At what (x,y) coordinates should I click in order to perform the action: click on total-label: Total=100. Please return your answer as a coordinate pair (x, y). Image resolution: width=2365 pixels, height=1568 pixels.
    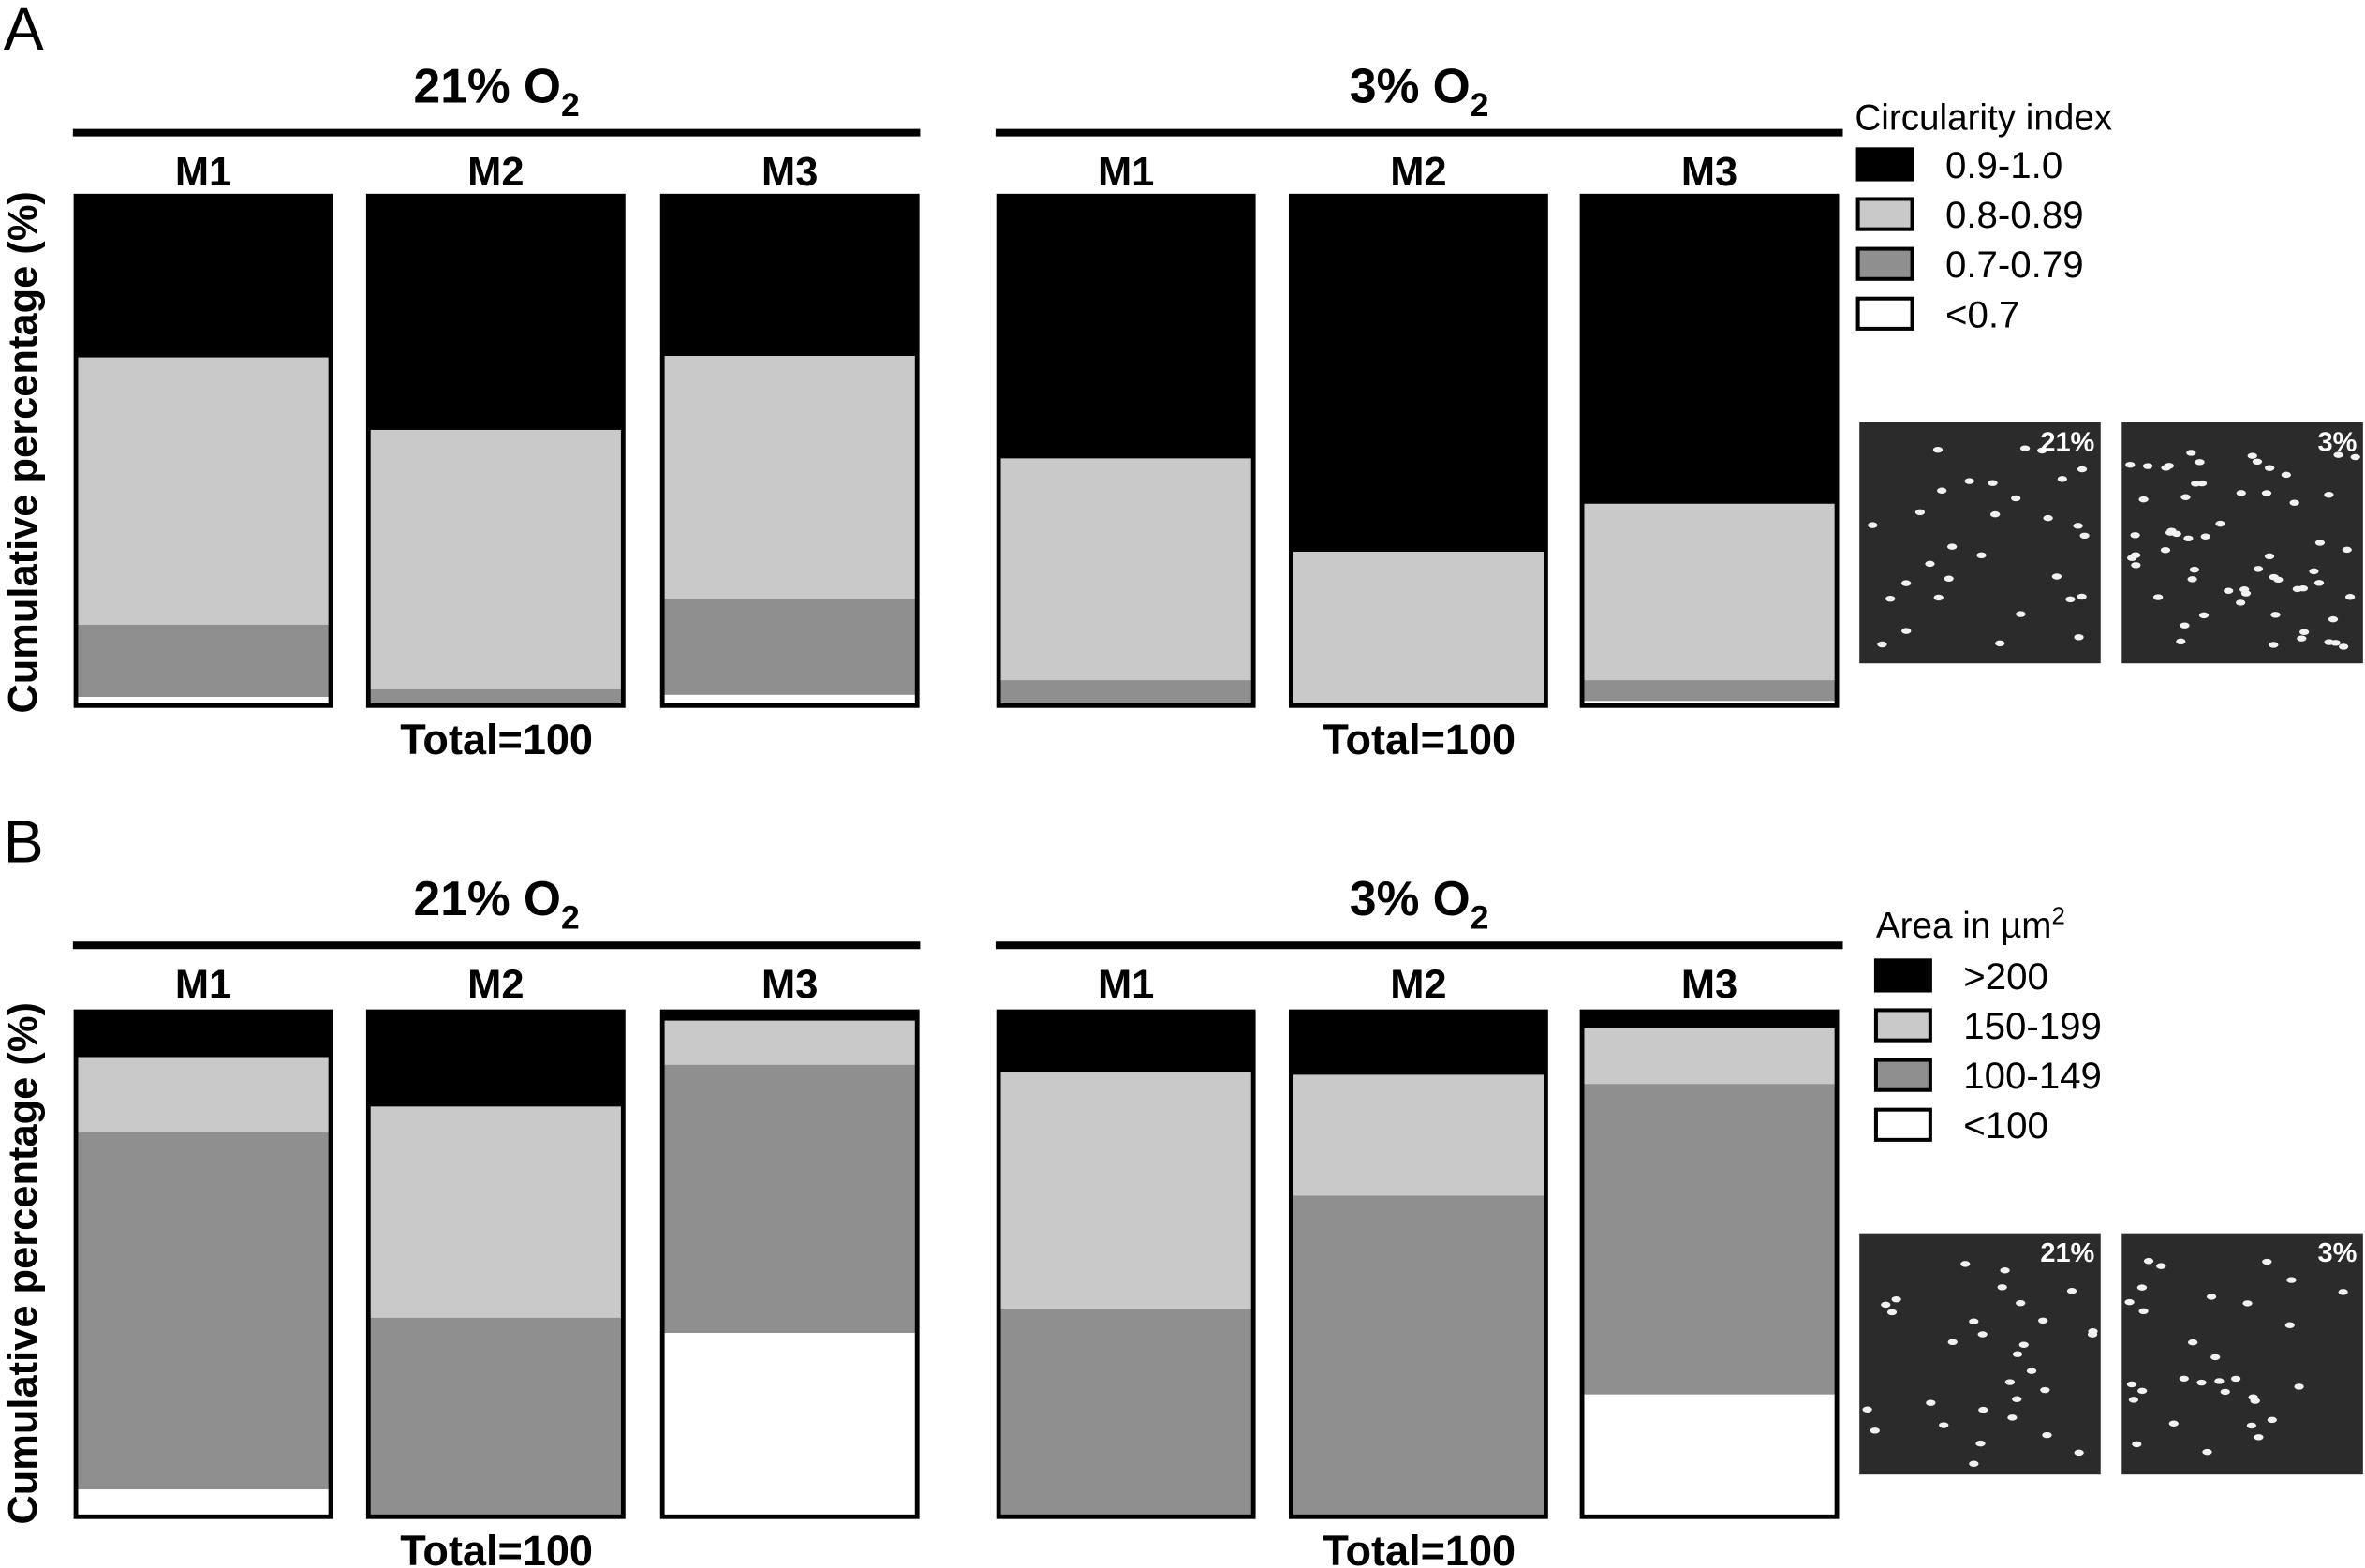
    Looking at the image, I should click on (1419, 739).